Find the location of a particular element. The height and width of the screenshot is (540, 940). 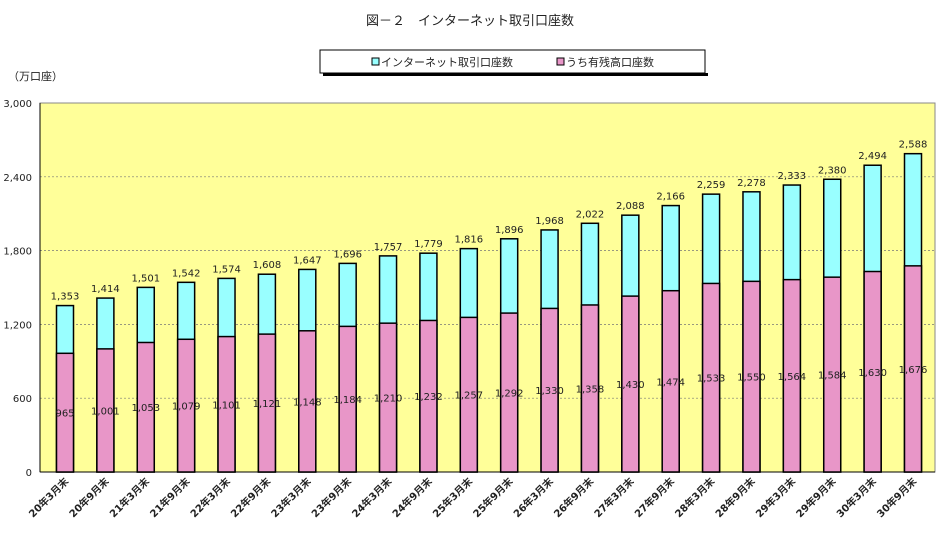

legend-swatch-total is located at coordinates (375, 61).